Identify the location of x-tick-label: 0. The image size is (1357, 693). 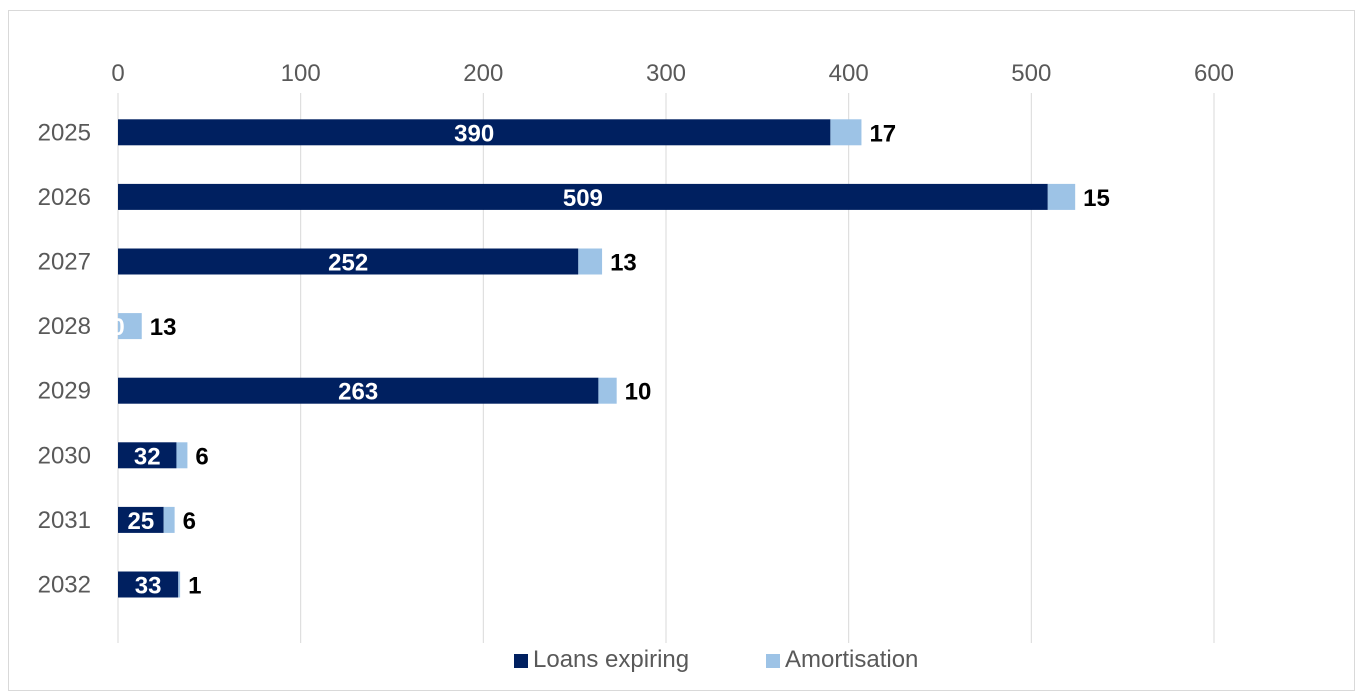
(117, 73).